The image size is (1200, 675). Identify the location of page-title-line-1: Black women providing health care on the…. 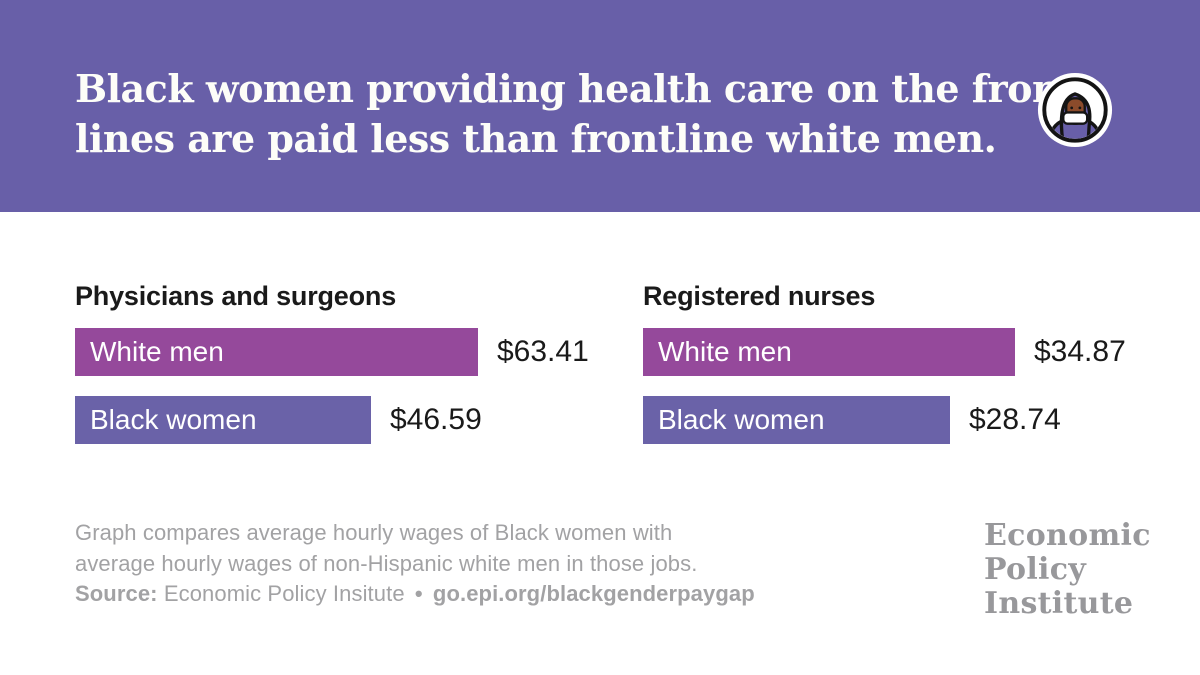
(576, 88).